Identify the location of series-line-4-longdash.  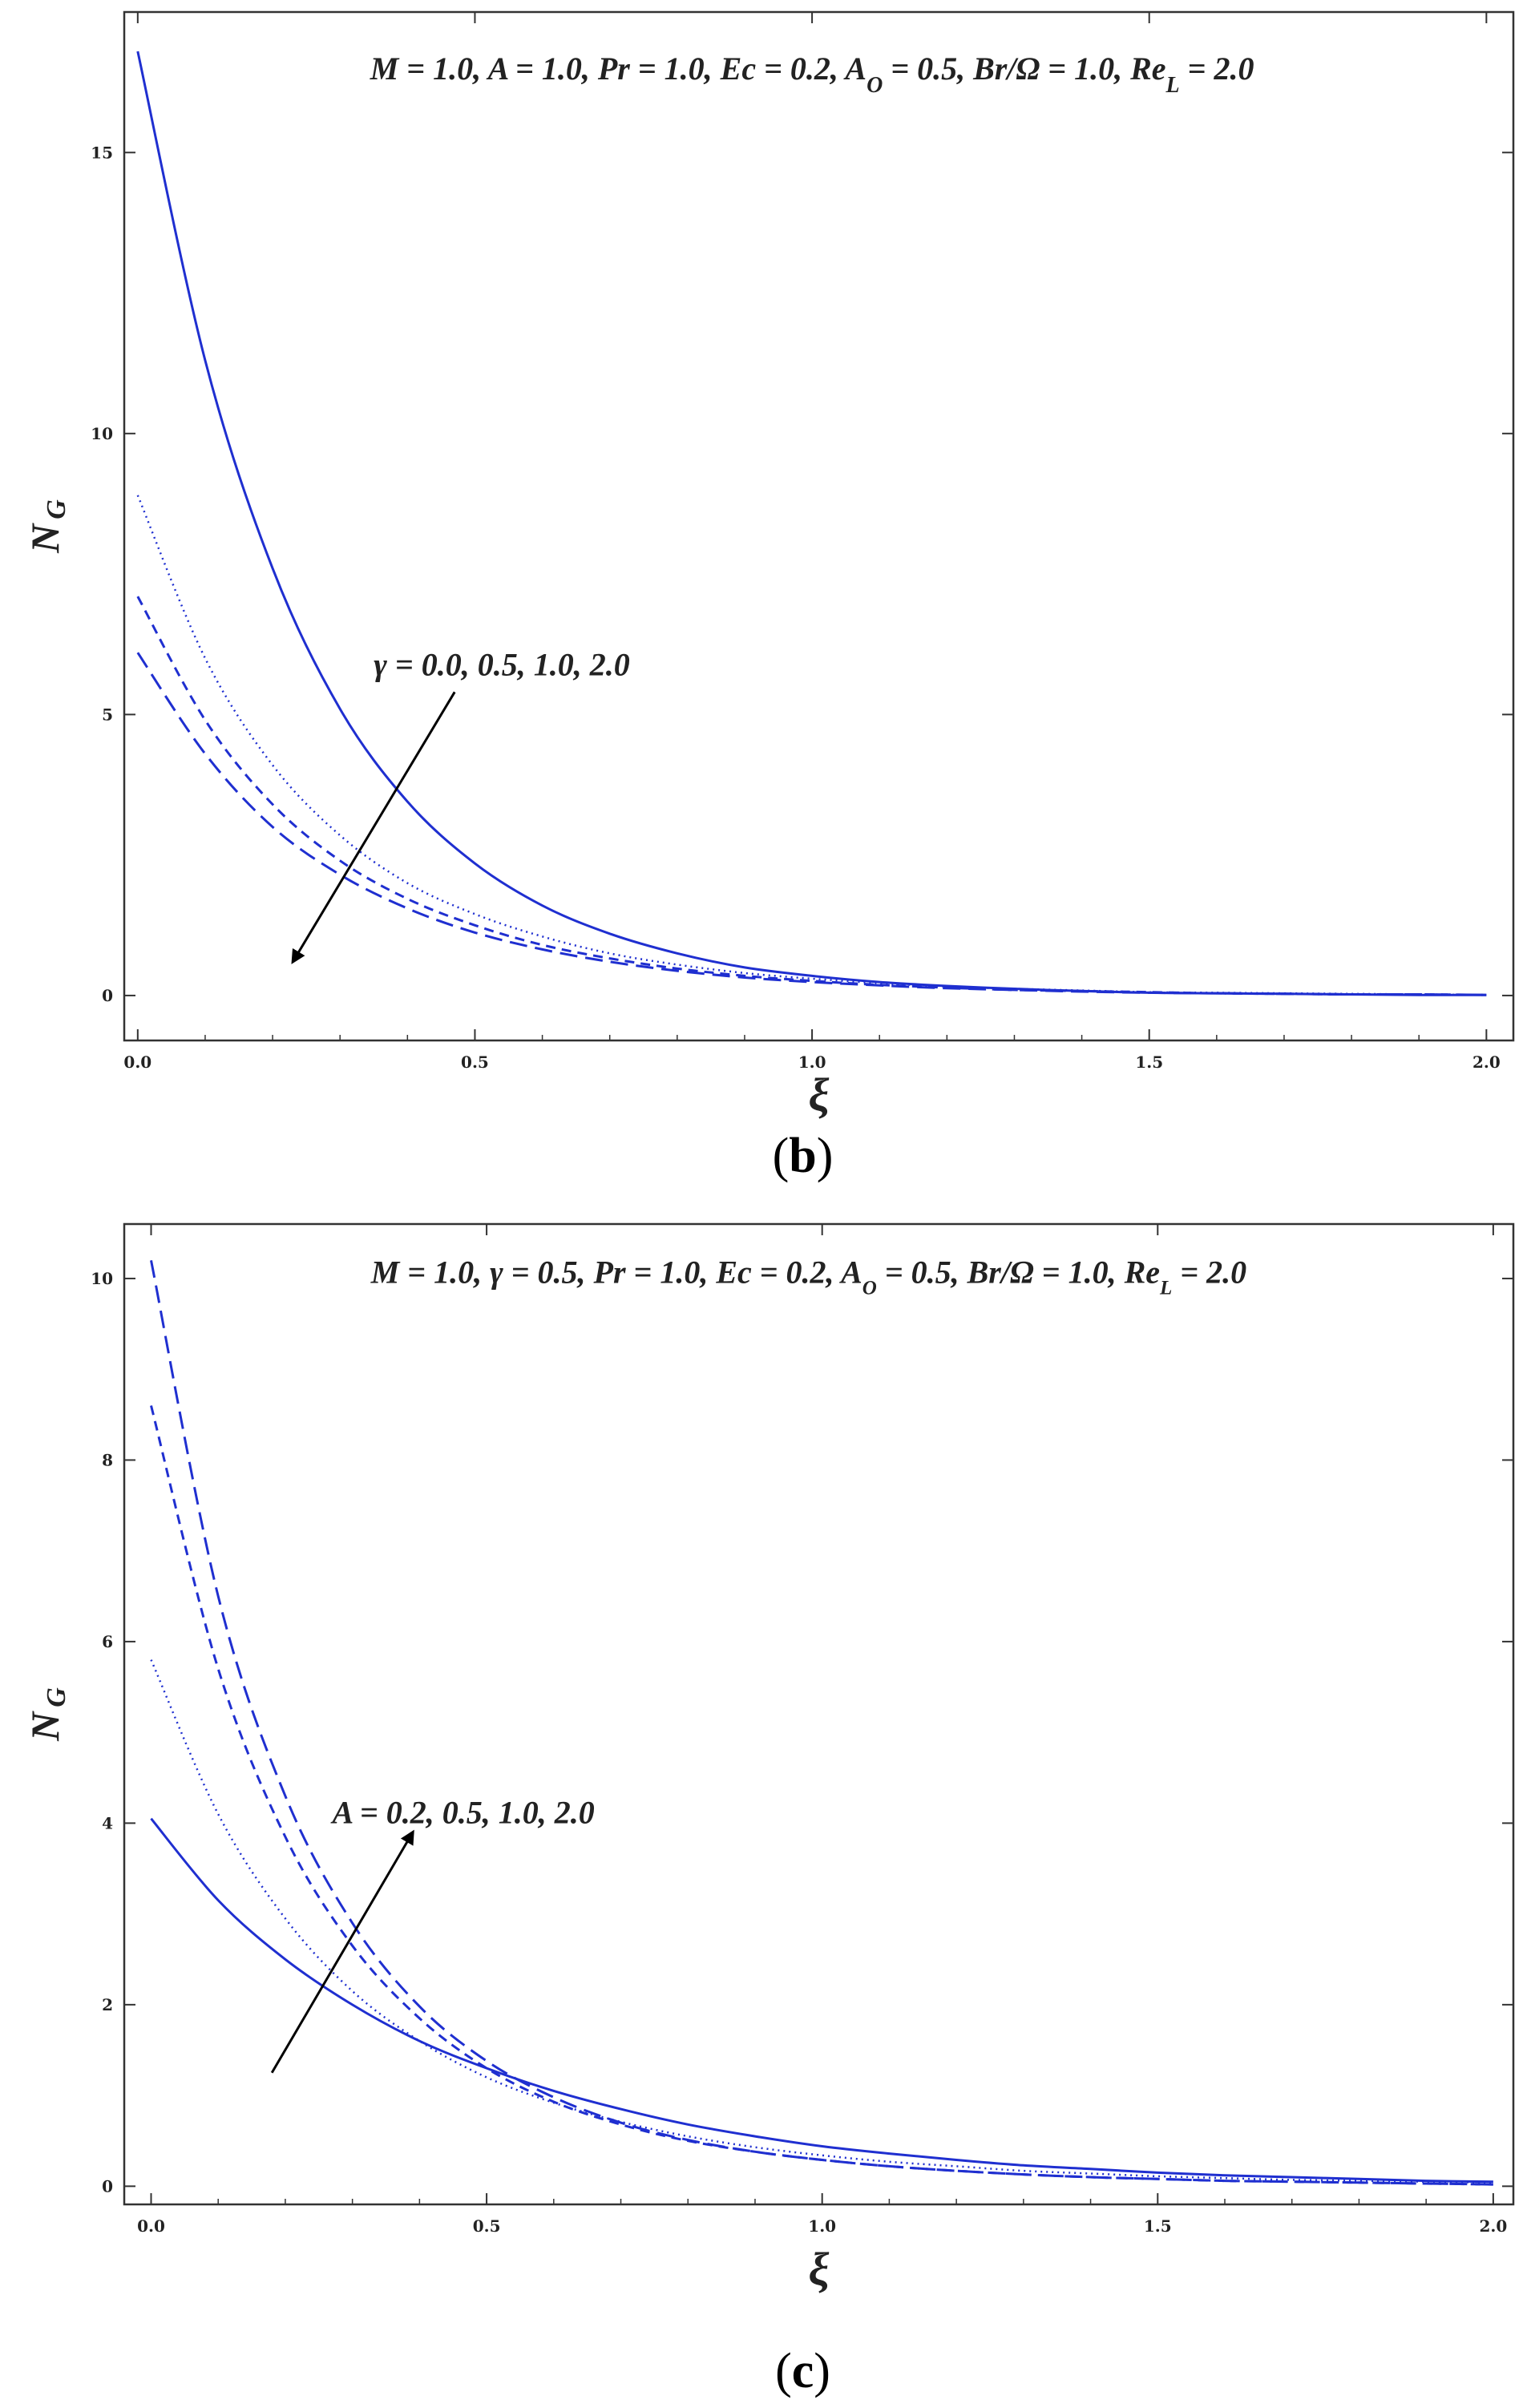
(811, 824).